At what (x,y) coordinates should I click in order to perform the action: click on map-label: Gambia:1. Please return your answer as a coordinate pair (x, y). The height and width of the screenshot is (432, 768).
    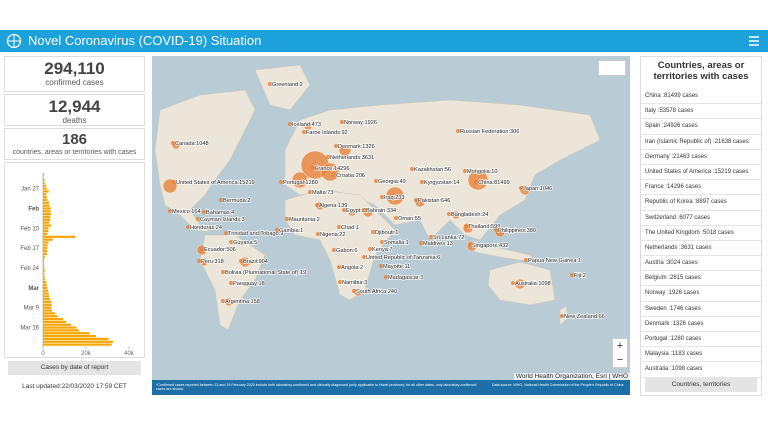
    Looking at the image, I should click on (291, 231).